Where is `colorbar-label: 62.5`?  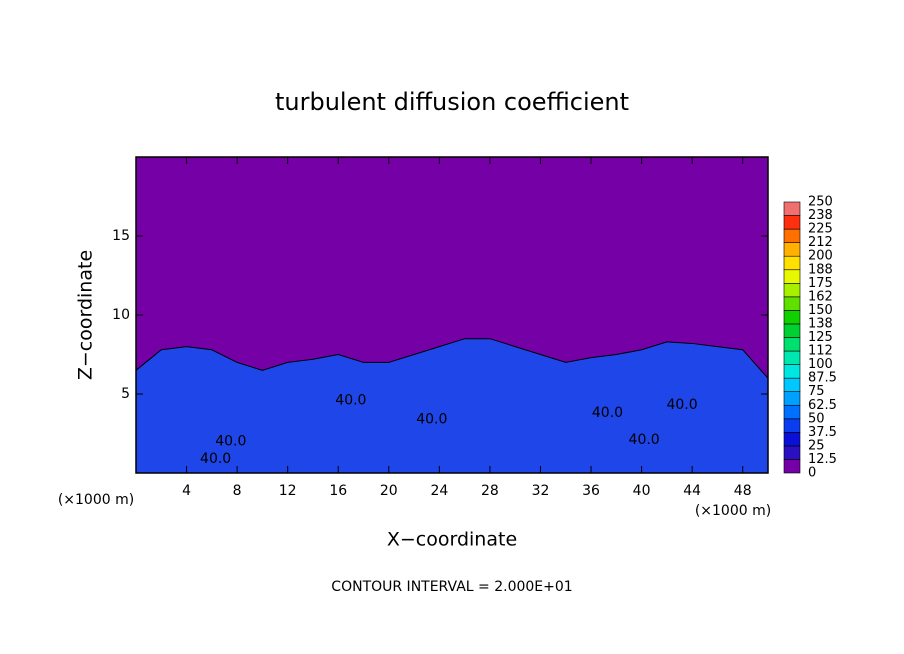
colorbar-label: 62.5 is located at coordinates (822, 405).